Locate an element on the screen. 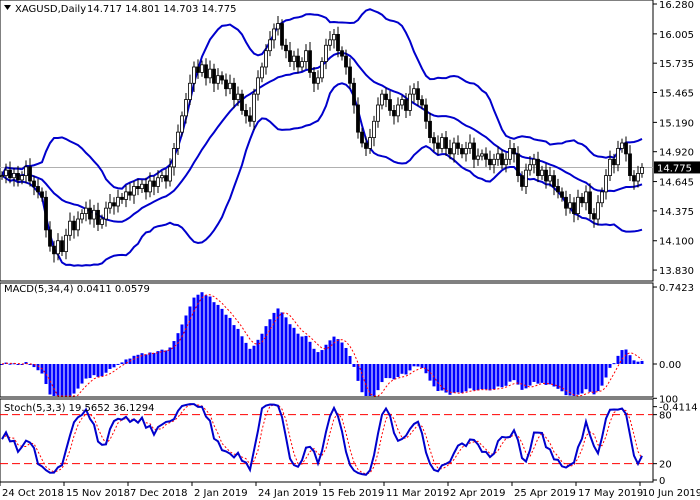 Image resolution: width=700 pixels, height=500 pixels. y-tick-label: 20 is located at coordinates (665, 465).